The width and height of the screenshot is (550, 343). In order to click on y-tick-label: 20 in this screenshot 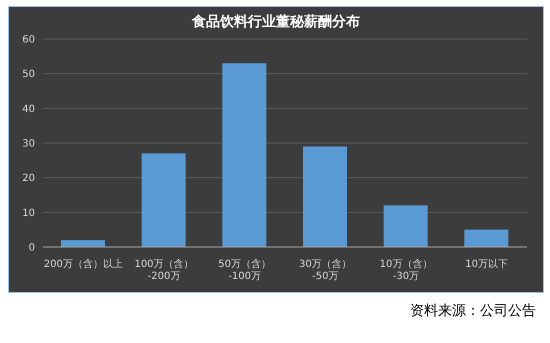, I will do `click(28, 178)`.